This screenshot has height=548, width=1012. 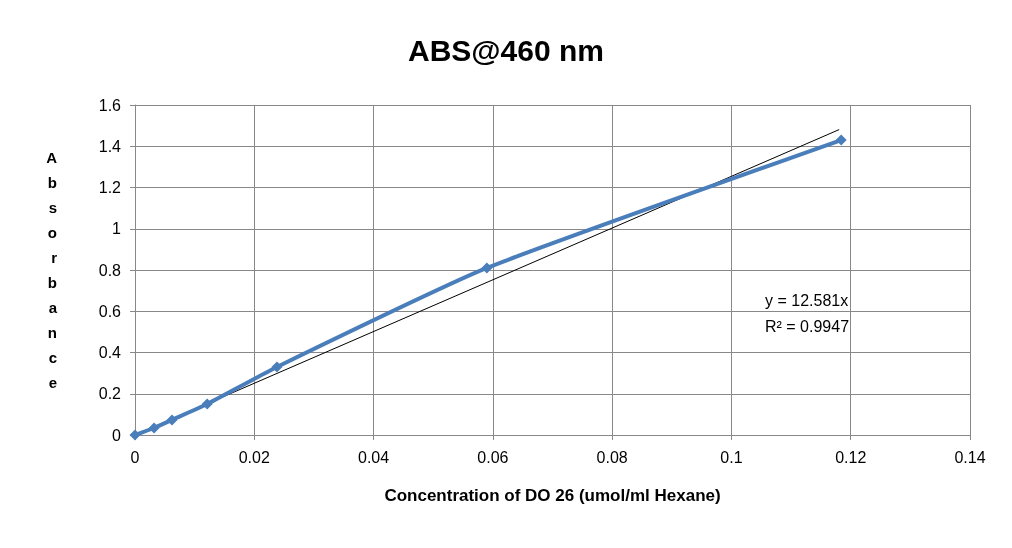 What do you see at coordinates (254, 457) in the screenshot?
I see `x-tick-label: 0.02` at bounding box center [254, 457].